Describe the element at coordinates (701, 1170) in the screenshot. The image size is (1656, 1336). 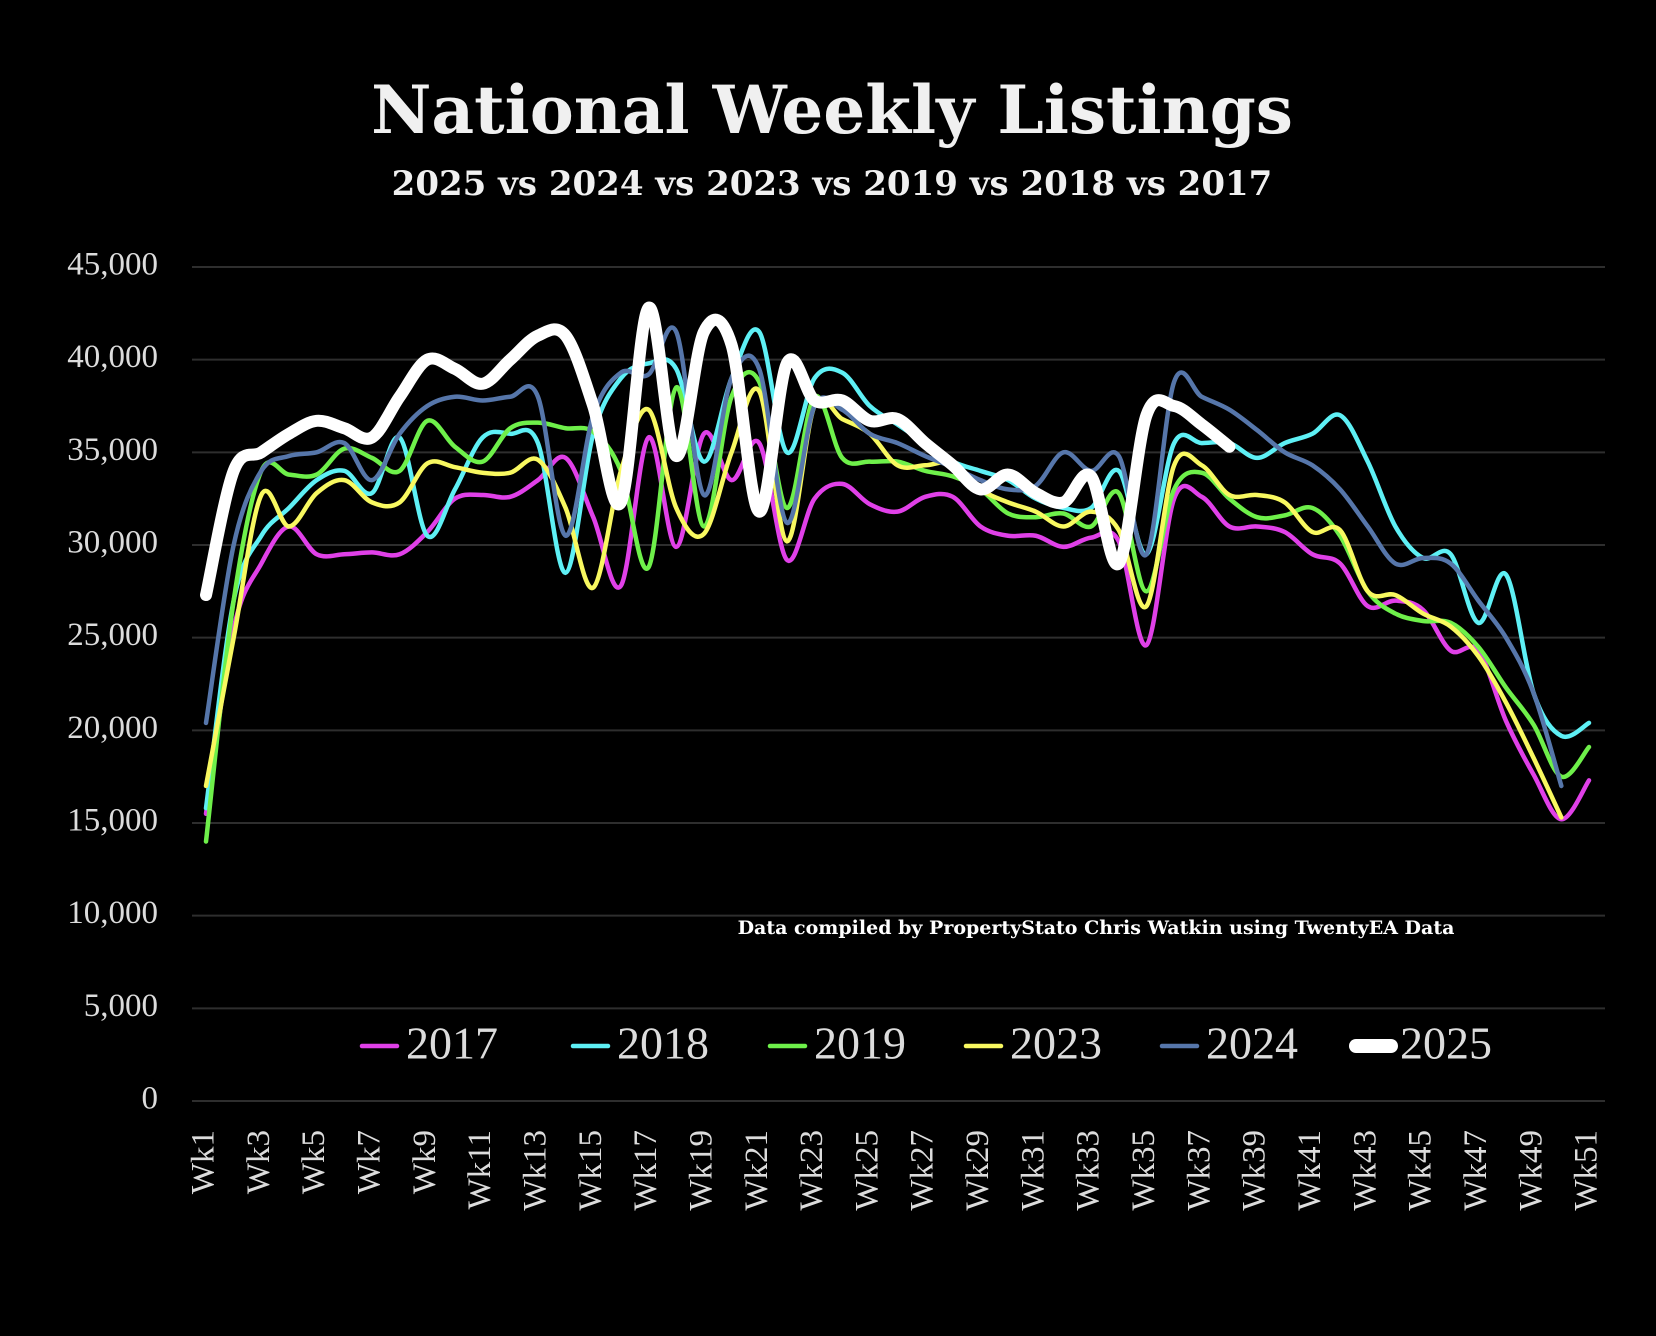
I see `x-tick-label: Wk19` at that location.